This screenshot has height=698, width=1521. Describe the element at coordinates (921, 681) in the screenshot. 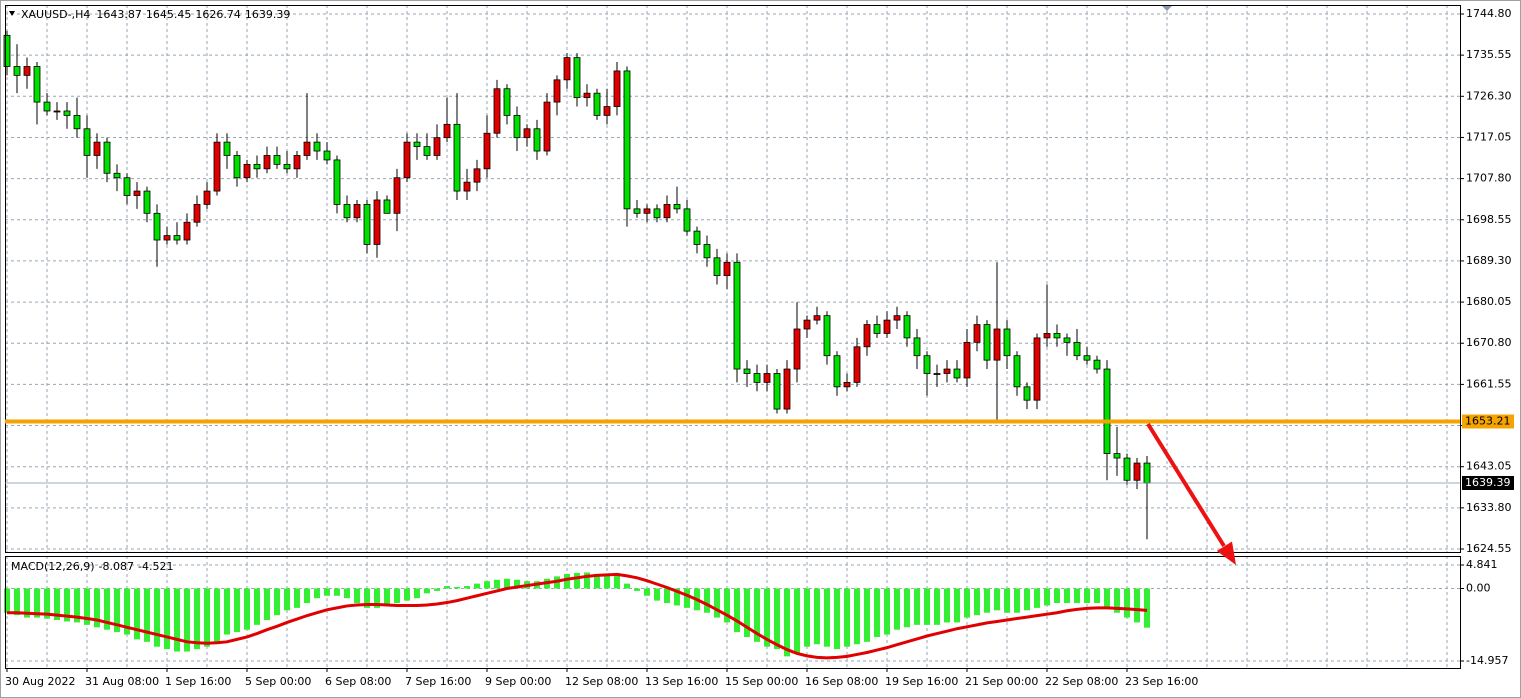

I see `x-tick-label: 19 Sep 16:00` at that location.